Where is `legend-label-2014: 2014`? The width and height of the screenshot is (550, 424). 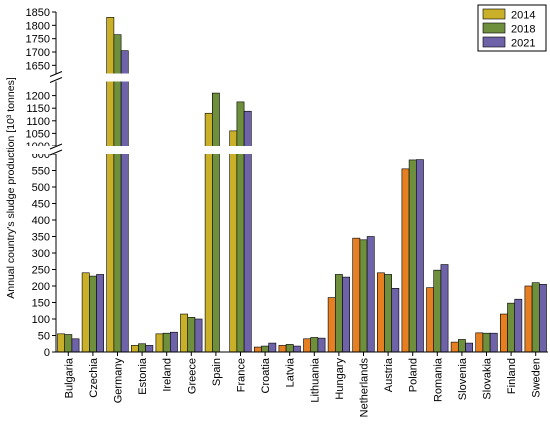
legend-label-2014: 2014 is located at coordinates (523, 16).